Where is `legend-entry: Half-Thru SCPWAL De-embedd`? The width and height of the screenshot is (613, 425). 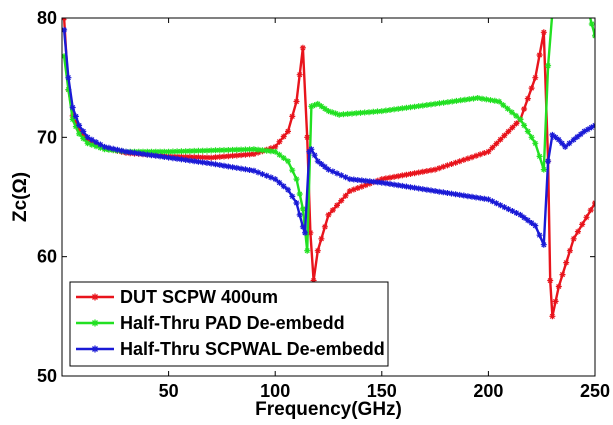
legend-entry: Half-Thru SCPWAL De-embedd is located at coordinates (230, 349).